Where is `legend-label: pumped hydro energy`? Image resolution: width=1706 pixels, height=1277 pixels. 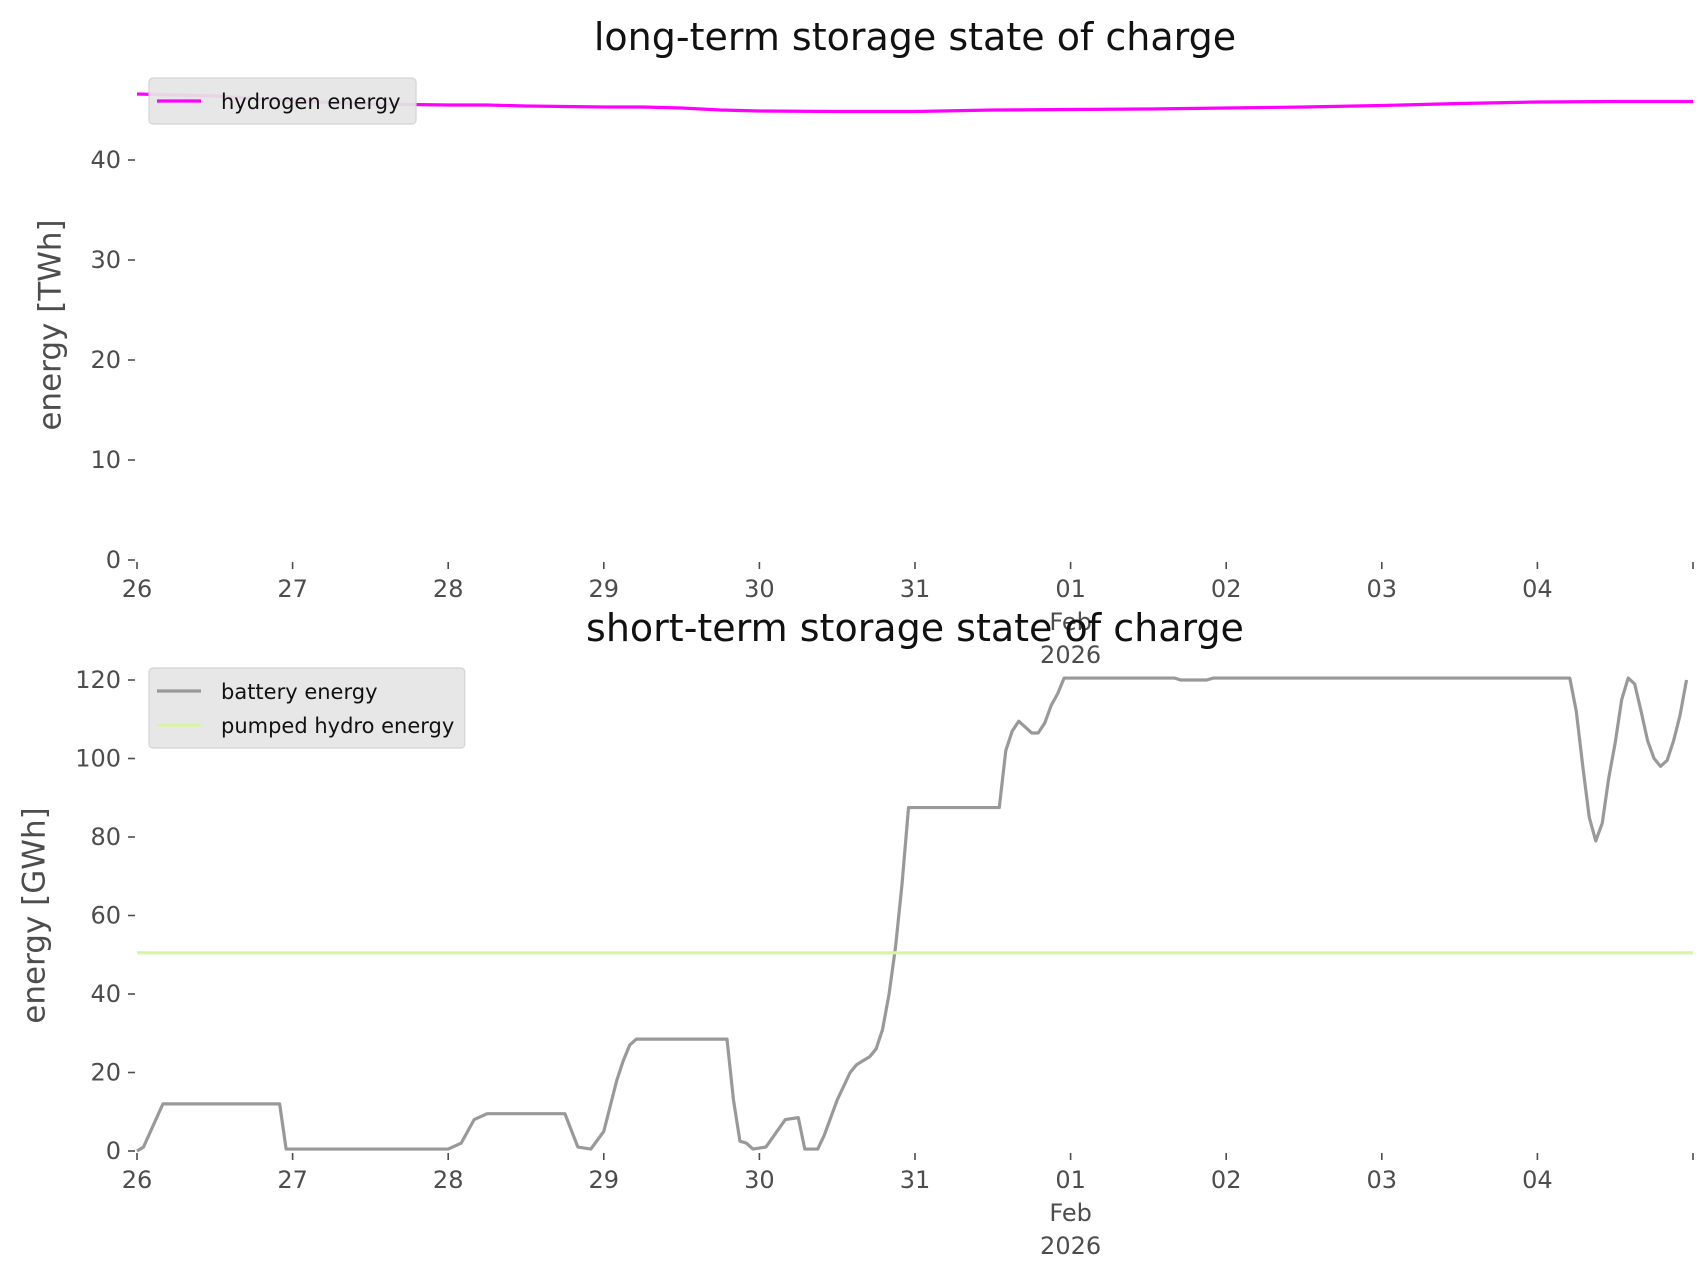 legend-label: pumped hydro energy is located at coordinates (337, 726).